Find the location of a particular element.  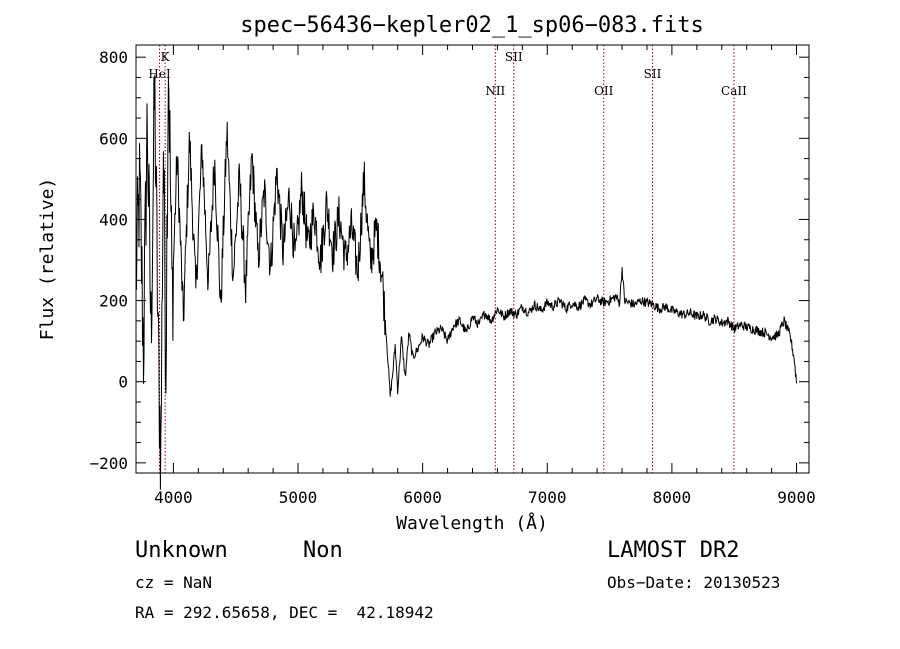

line-label: NII is located at coordinates (495, 91).